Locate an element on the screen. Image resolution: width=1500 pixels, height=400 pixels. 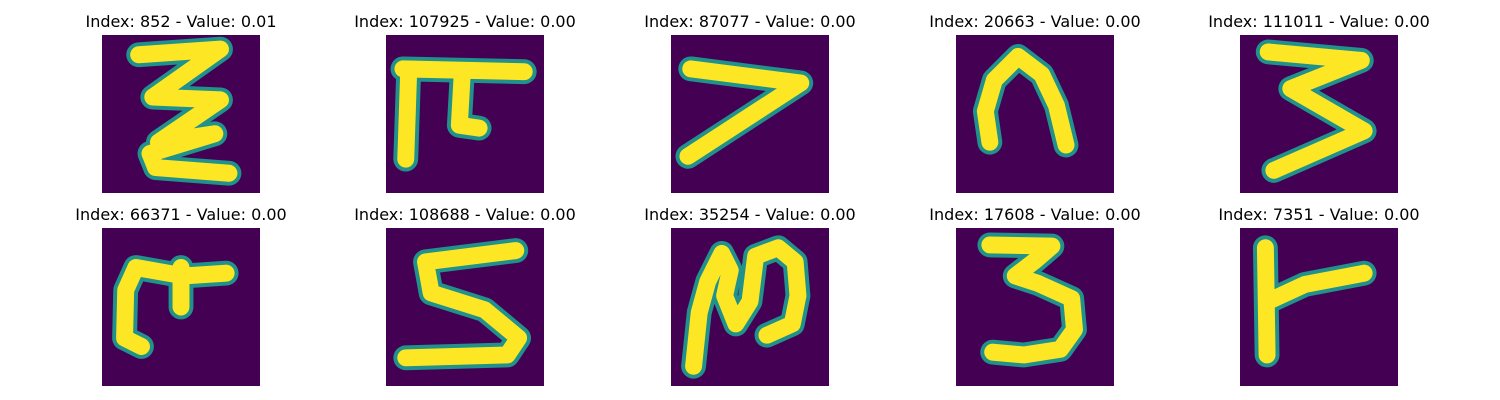
panel-title: Index: 108688 - Value: 0.00 is located at coordinates (465, 214).